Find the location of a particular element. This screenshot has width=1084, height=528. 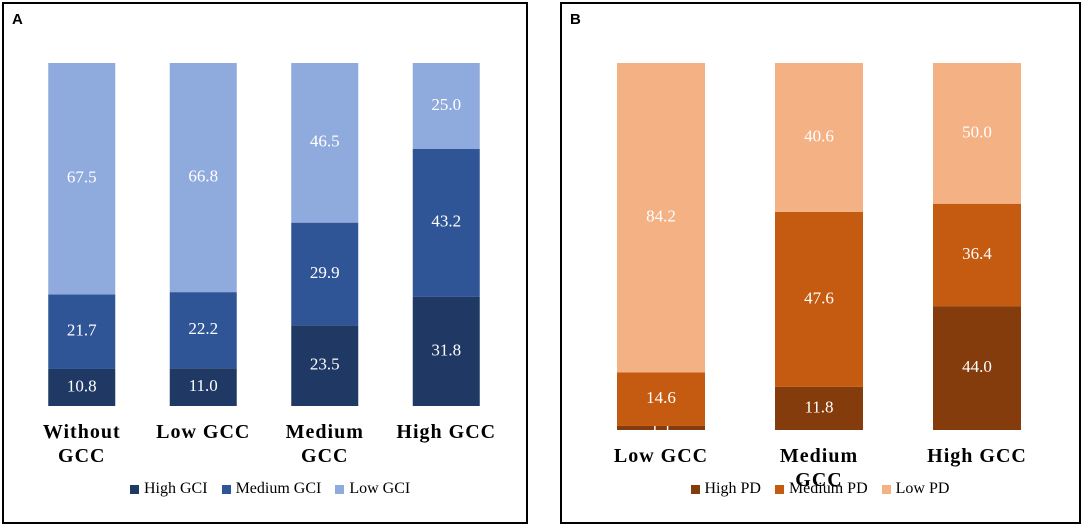

data-label: 43.2 is located at coordinates (446, 221).